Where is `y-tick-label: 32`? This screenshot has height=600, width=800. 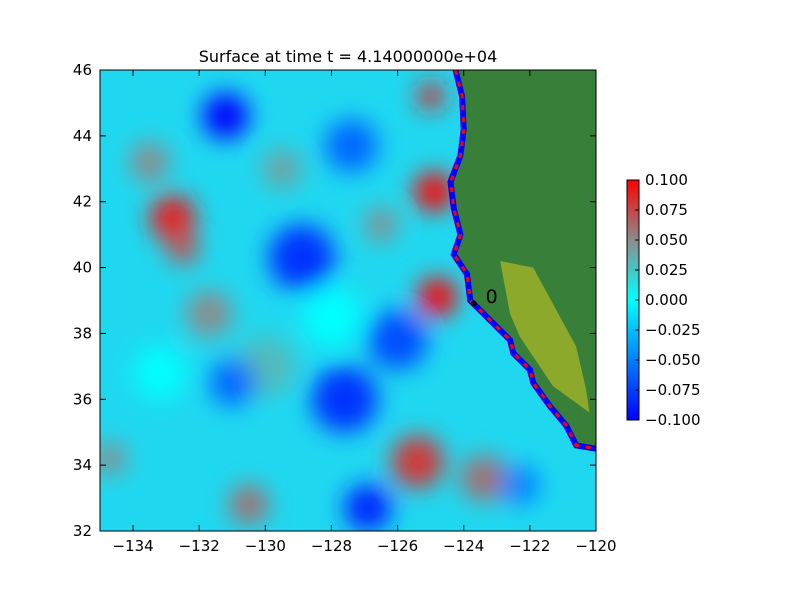
y-tick-label: 32 is located at coordinates (82, 531).